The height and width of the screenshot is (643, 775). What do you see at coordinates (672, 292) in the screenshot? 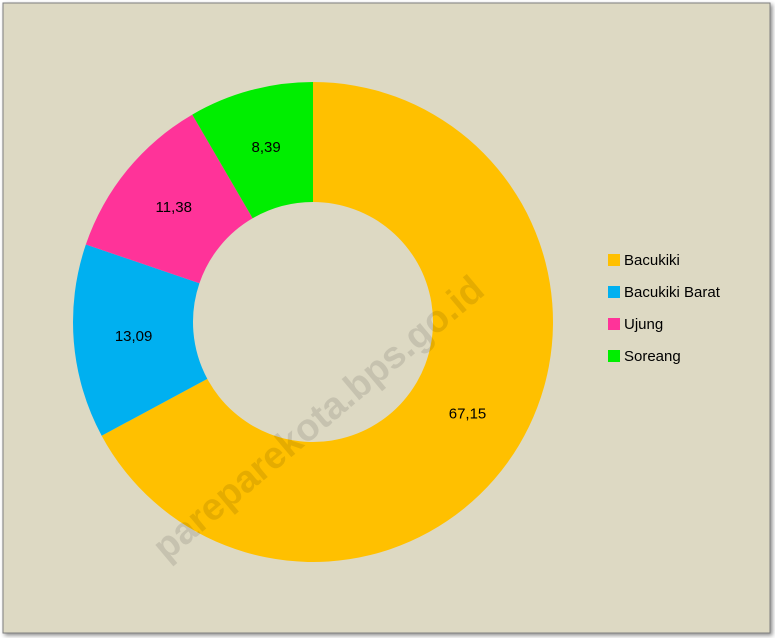
I see `legend-label: Bacukiki Barat` at bounding box center [672, 292].